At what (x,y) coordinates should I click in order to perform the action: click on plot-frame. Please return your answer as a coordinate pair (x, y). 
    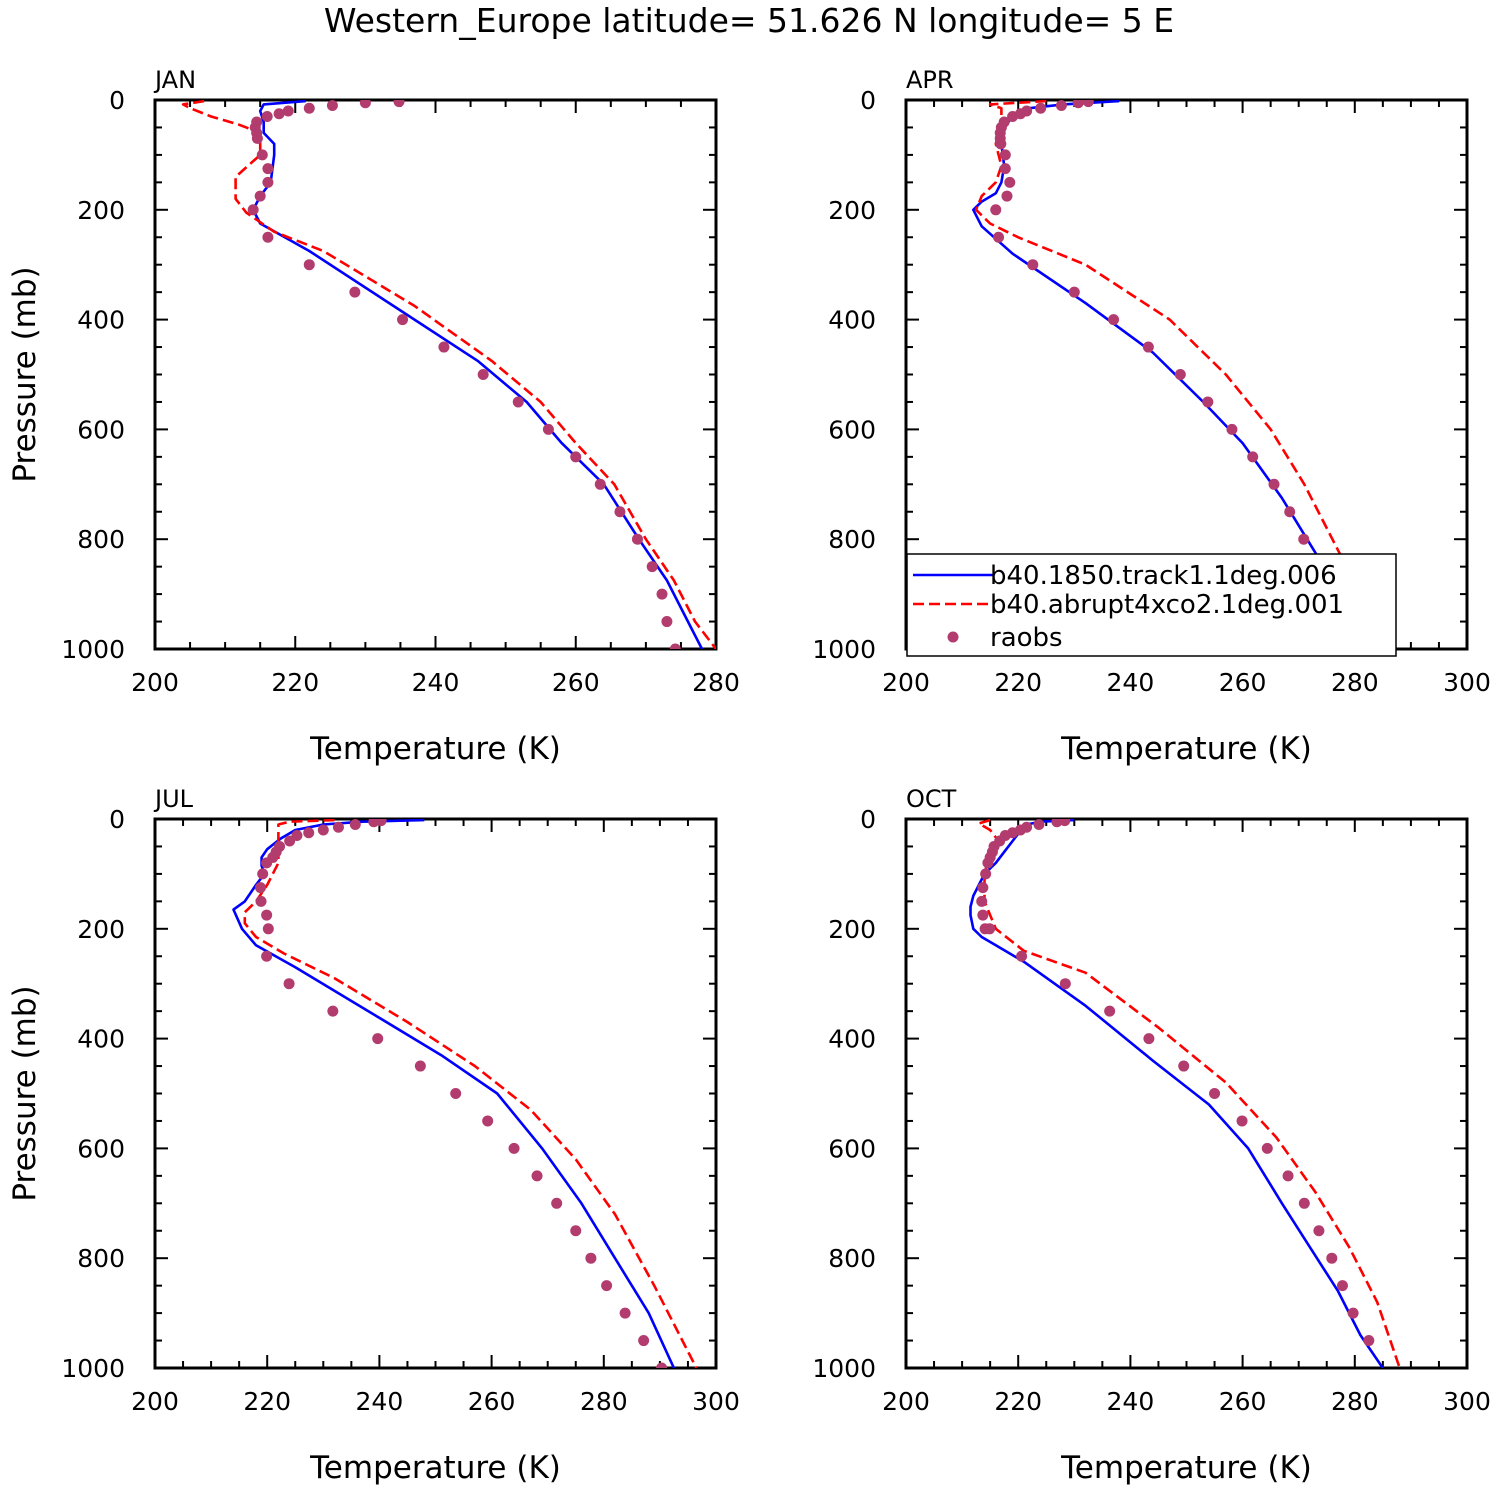
    Looking at the image, I should click on (435, 374).